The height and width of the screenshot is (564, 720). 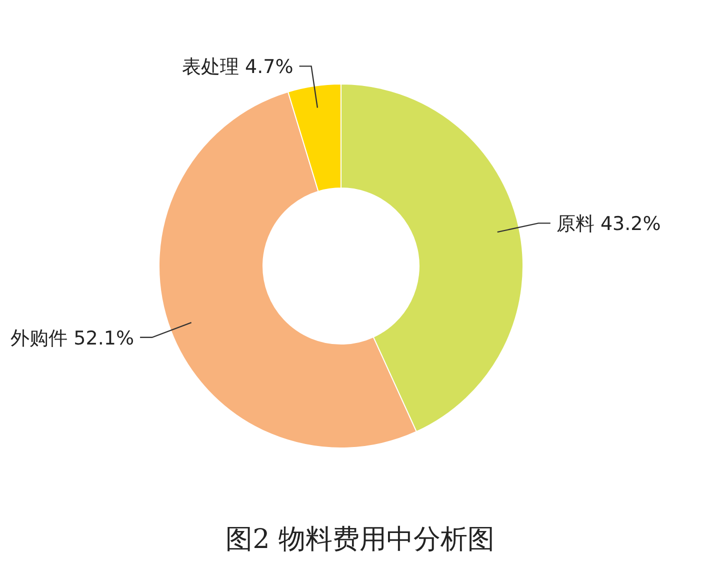 I want to click on slice-label: 外购件 52.1%, so click(x=72, y=338).